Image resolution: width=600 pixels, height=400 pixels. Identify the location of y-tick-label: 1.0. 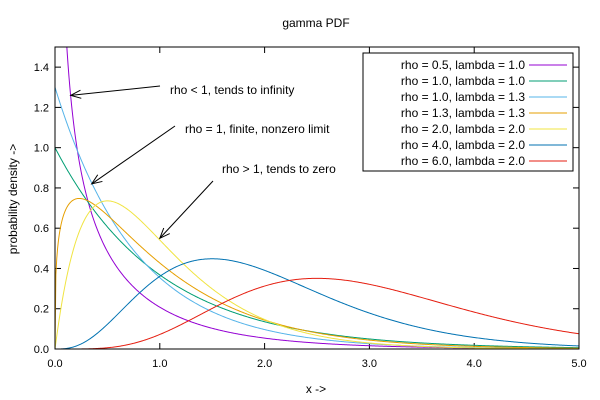
(41, 149).